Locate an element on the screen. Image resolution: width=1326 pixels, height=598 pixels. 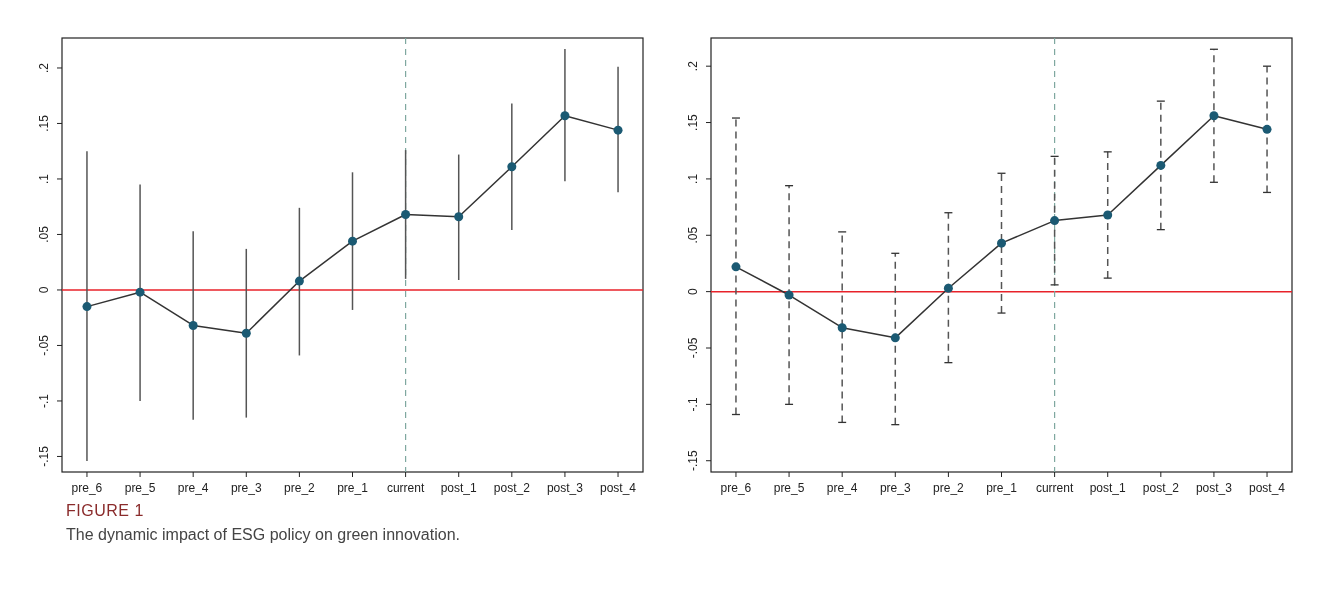
text: FIGURE 1 is located at coordinates (105, 510).